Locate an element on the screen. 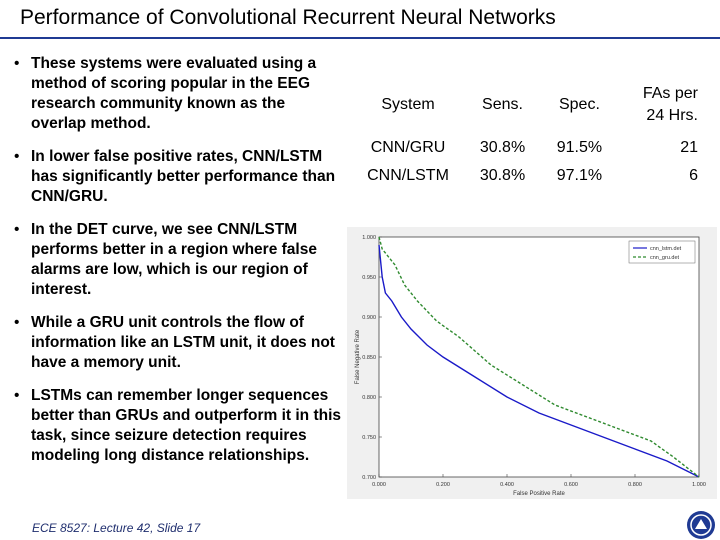 This screenshot has height=540, width=720. cell-system: CNN/LSTM is located at coordinates (408, 175).